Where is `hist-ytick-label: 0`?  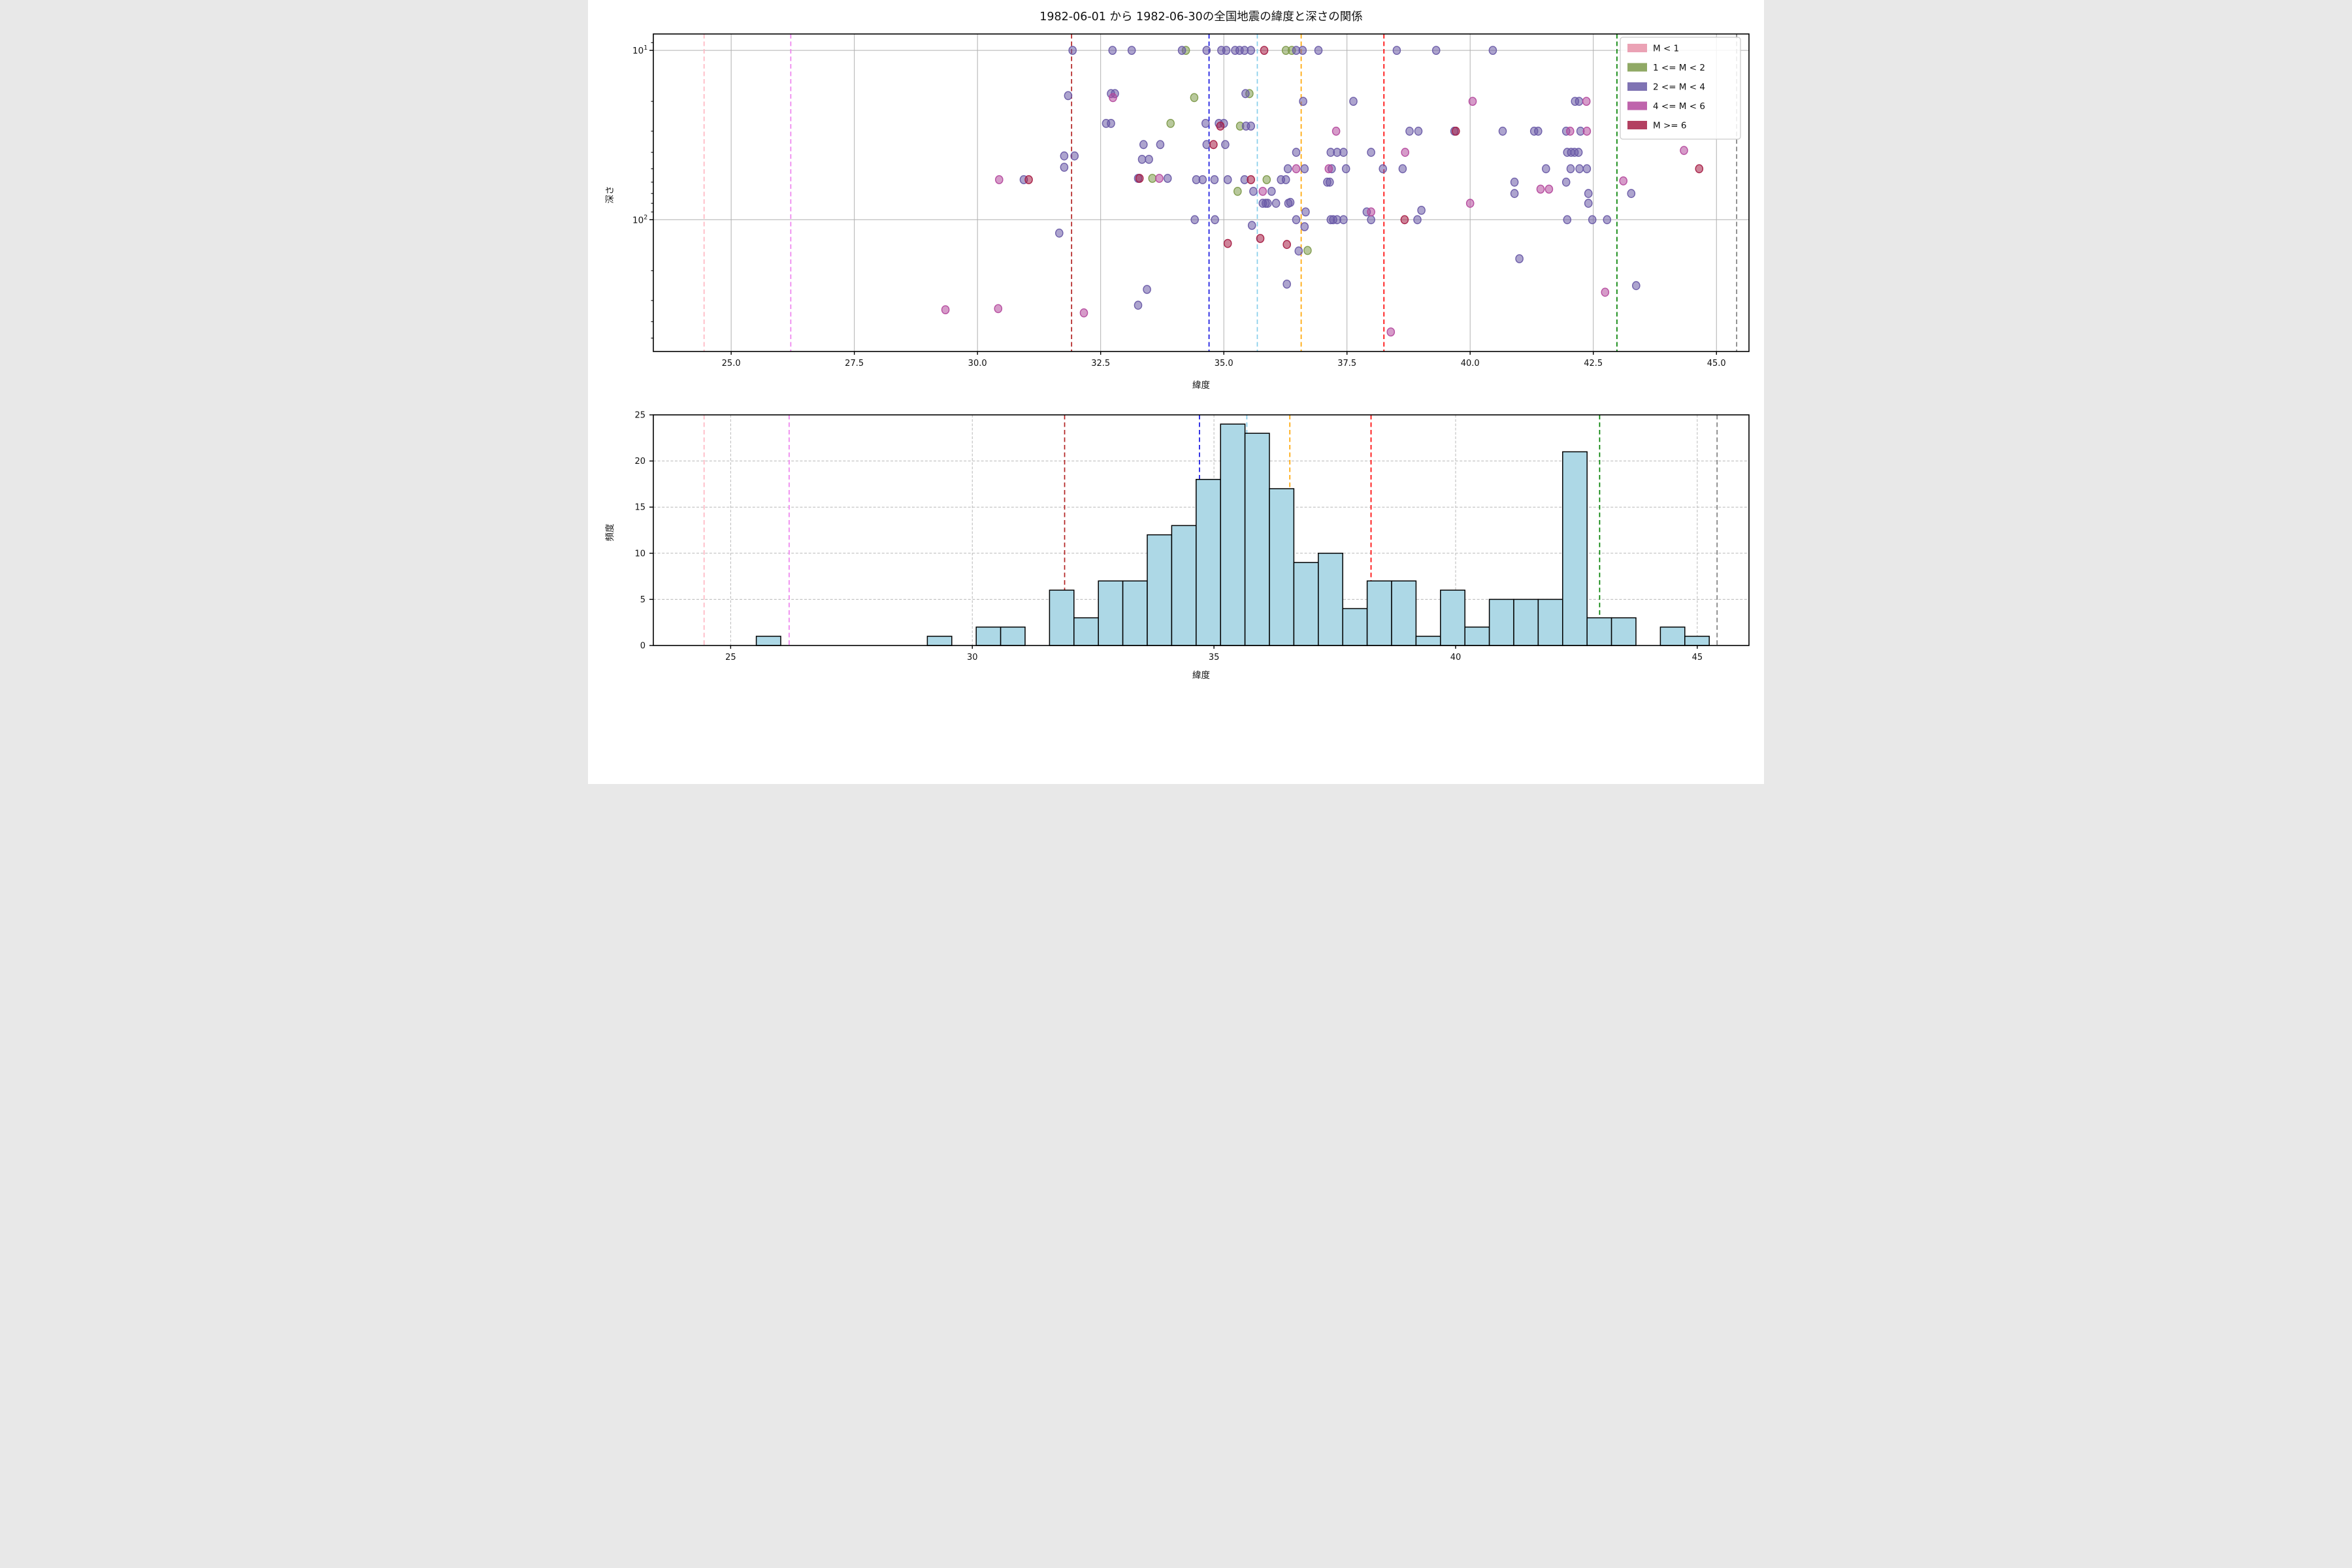 hist-ytick-label: 0 is located at coordinates (642, 646).